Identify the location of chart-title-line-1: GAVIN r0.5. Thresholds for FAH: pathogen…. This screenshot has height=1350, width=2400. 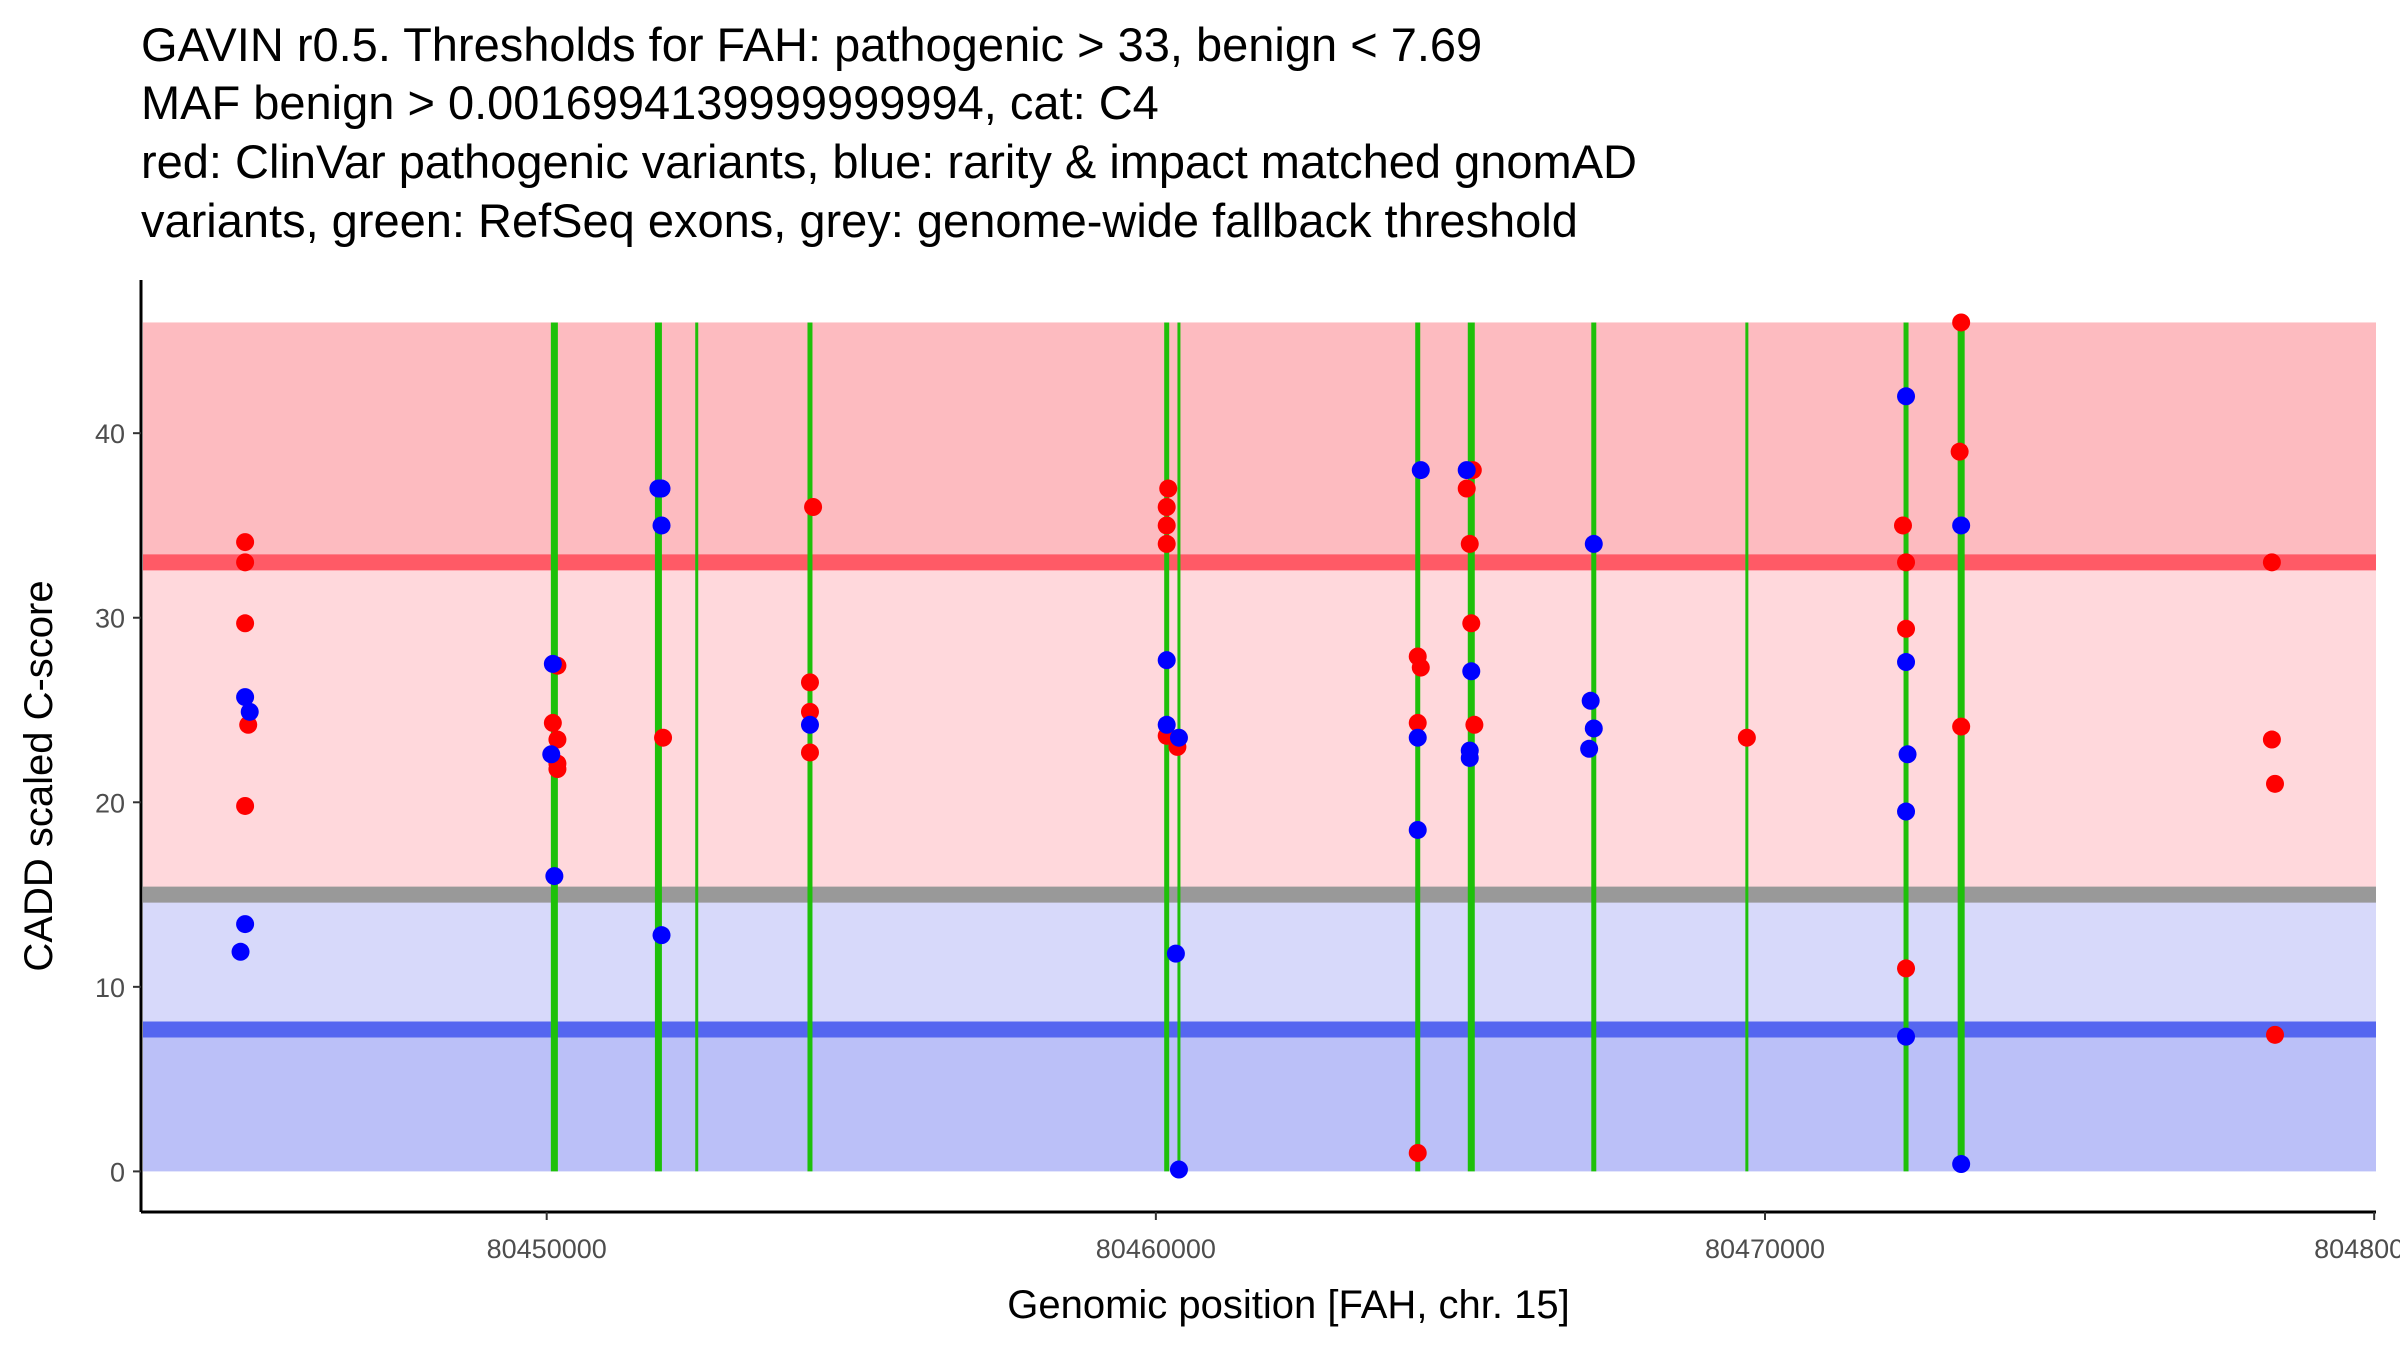
(812, 44).